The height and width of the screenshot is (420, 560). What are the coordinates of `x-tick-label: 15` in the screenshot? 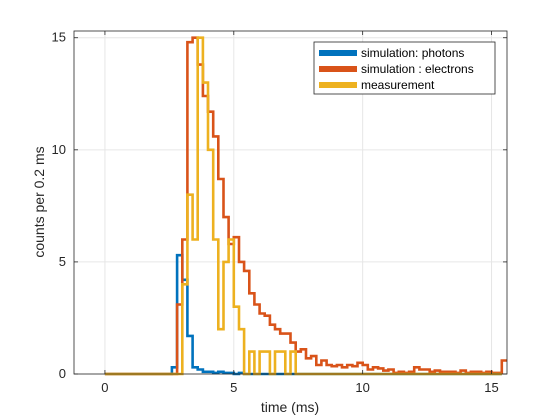 It's located at (491, 387).